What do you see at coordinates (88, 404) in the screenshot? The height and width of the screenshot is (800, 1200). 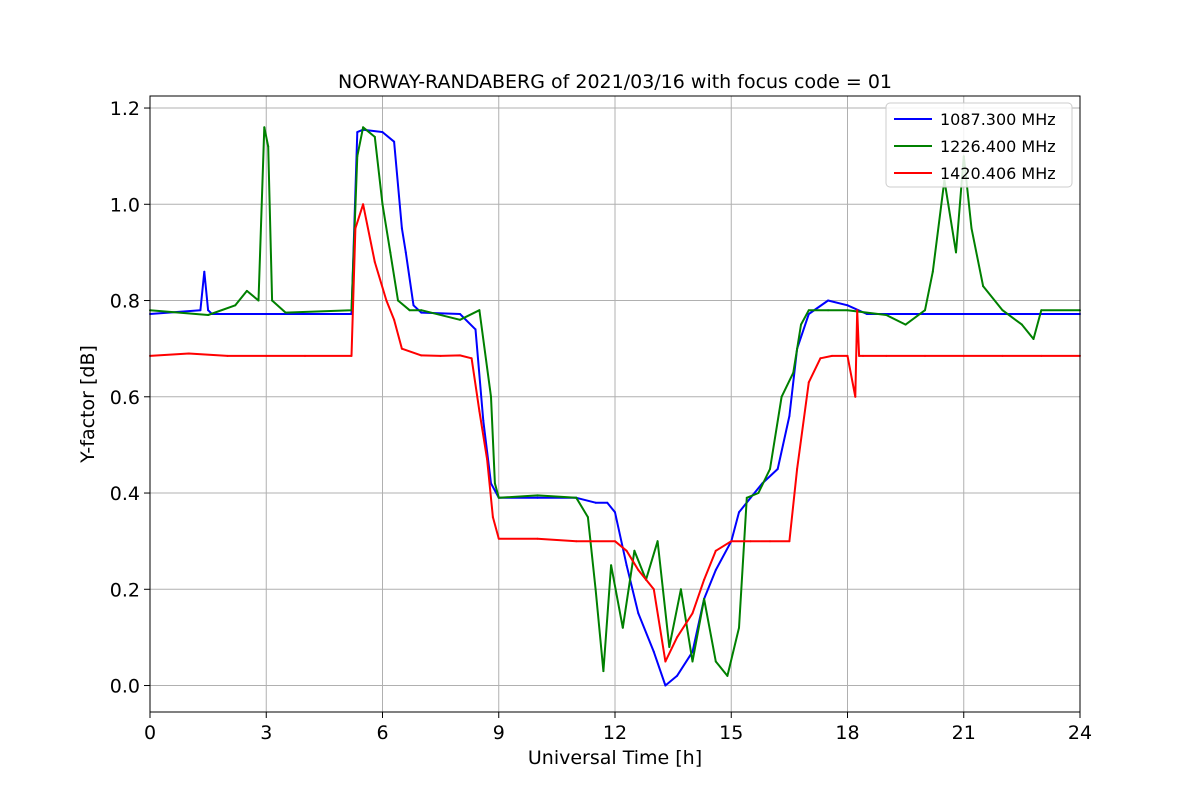 I see `y-axis-label: Y-factor [dB]` at bounding box center [88, 404].